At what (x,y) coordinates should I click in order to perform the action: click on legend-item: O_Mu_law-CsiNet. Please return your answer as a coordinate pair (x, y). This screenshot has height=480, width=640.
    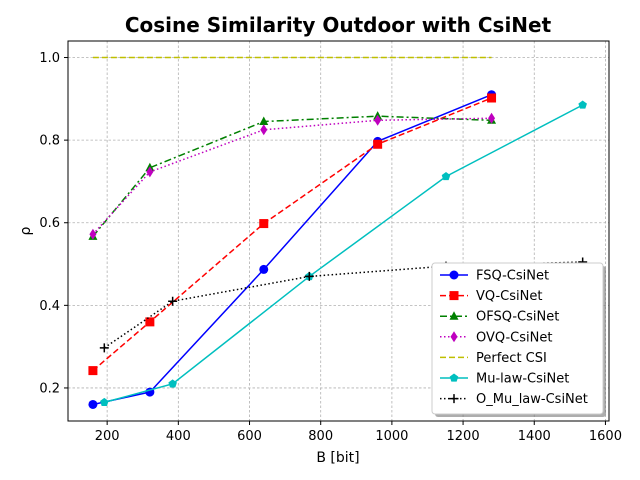
    Looking at the image, I should click on (514, 399).